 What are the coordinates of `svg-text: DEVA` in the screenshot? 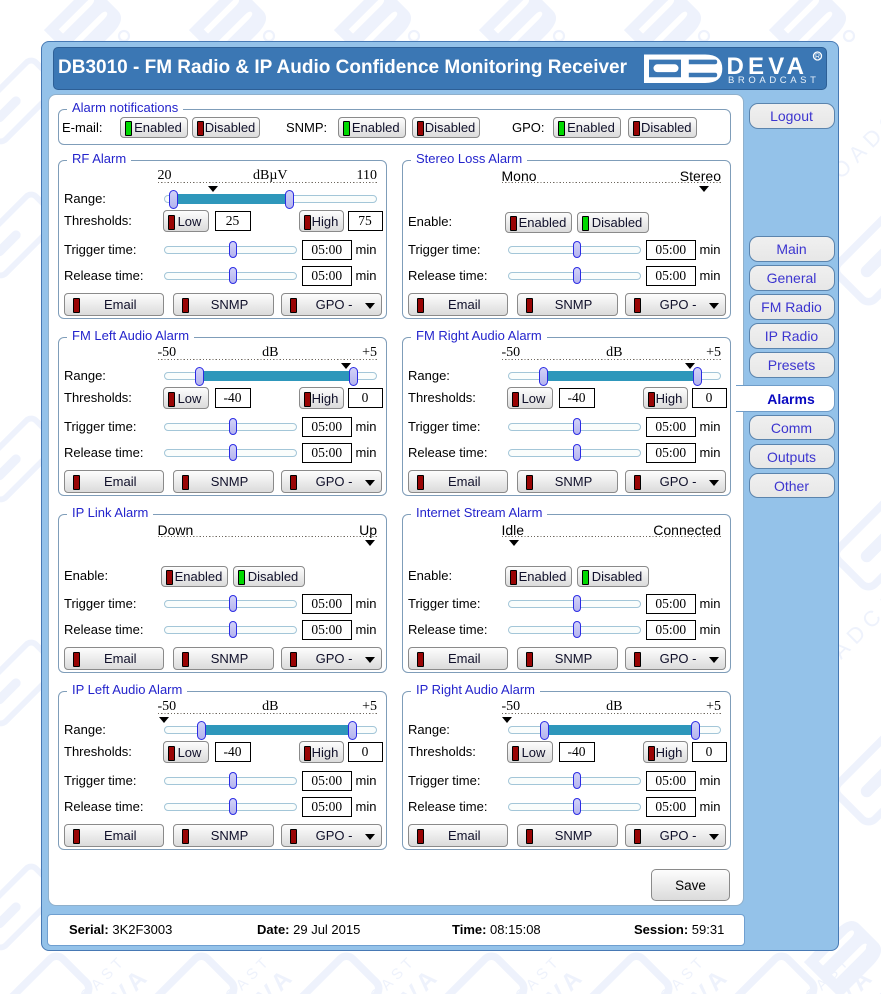 It's located at (768, 66).